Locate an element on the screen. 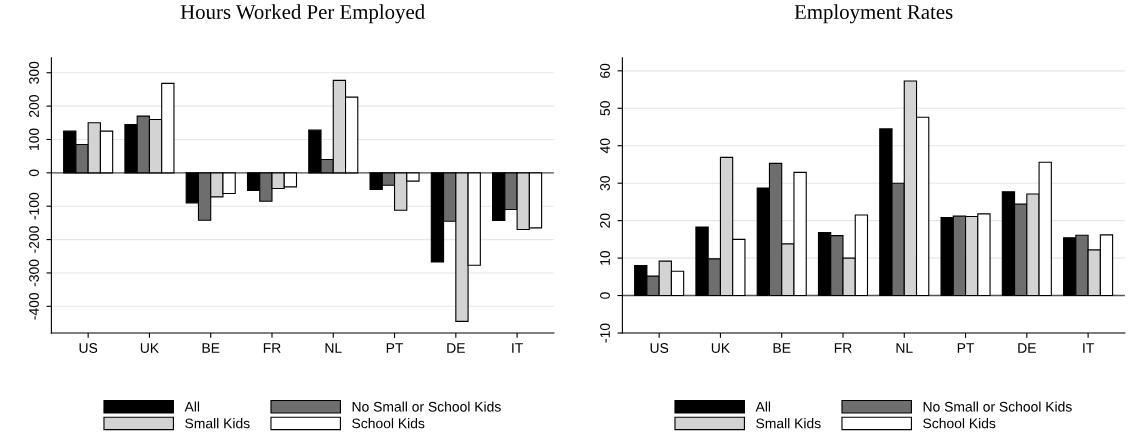  chart-title: Employment Rates is located at coordinates (873, 14).